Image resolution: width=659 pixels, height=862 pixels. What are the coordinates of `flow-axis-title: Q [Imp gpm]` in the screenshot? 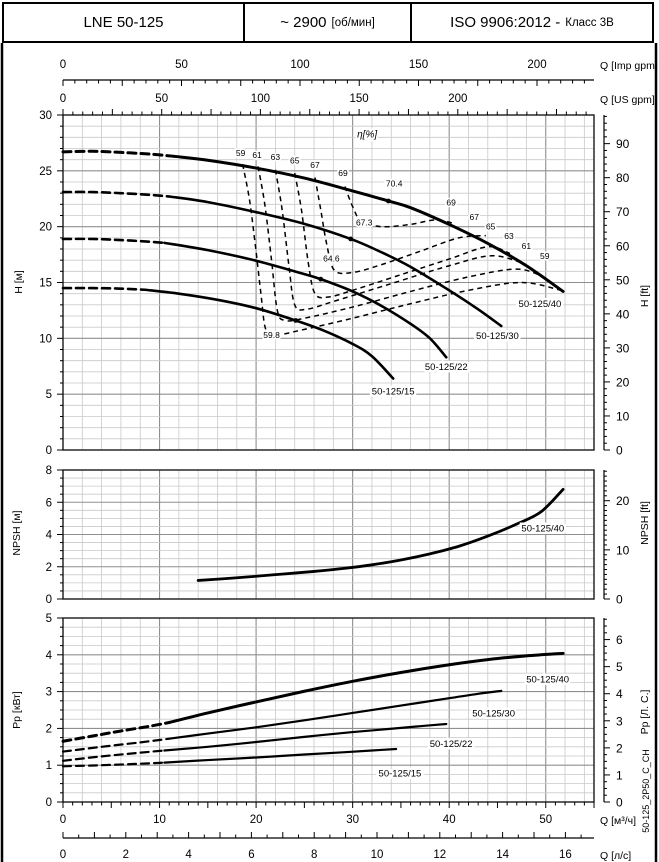 It's located at (629, 66).